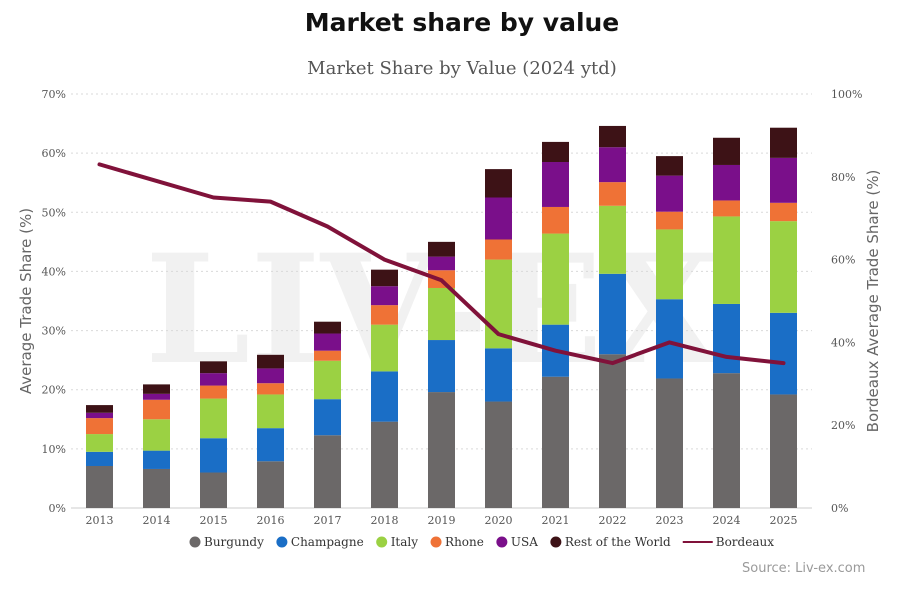  Describe the element at coordinates (727, 520) in the screenshot. I see `x-tick-label: 2024` at that location.